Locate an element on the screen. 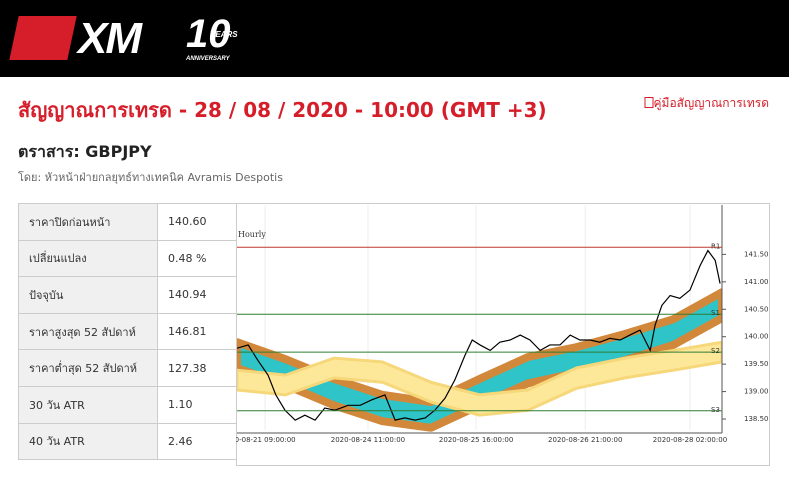  table-row: ราคาต่ำสุด 52 สัปดาห์ 127.38 is located at coordinates (127, 368).